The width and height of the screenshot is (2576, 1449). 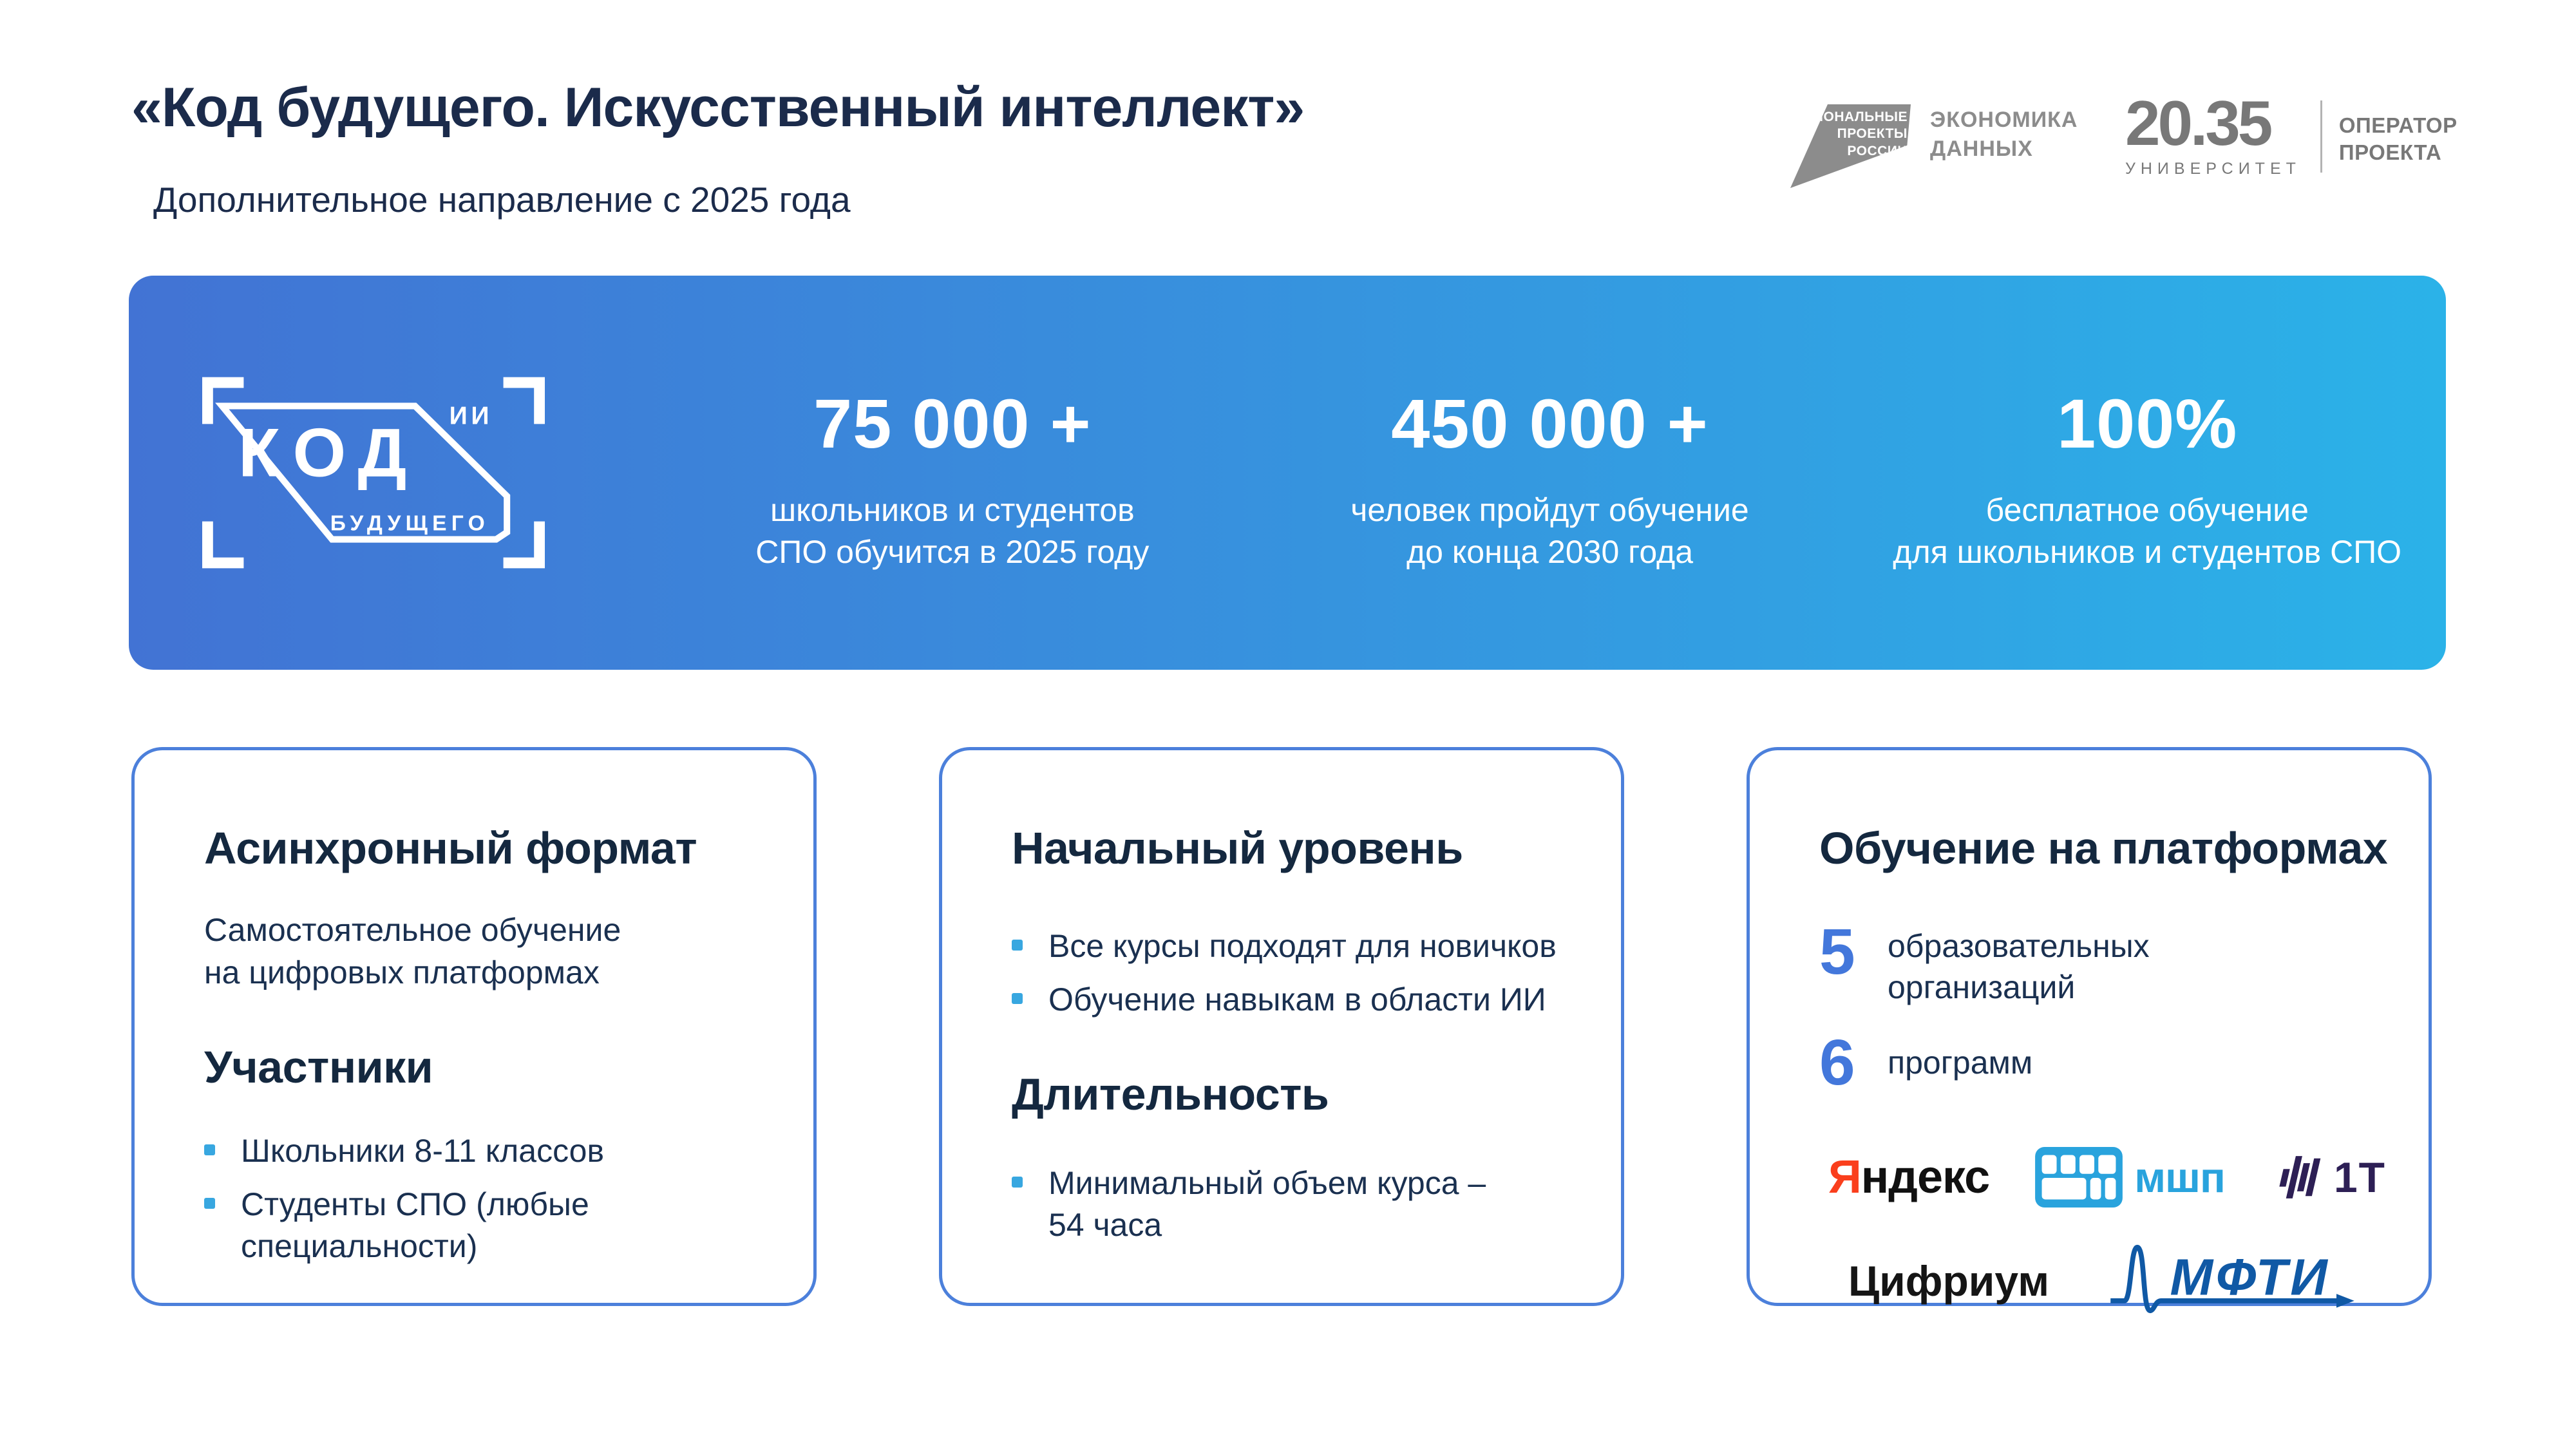 I want to click on counter-number: 6, so click(x=1837, y=1063).